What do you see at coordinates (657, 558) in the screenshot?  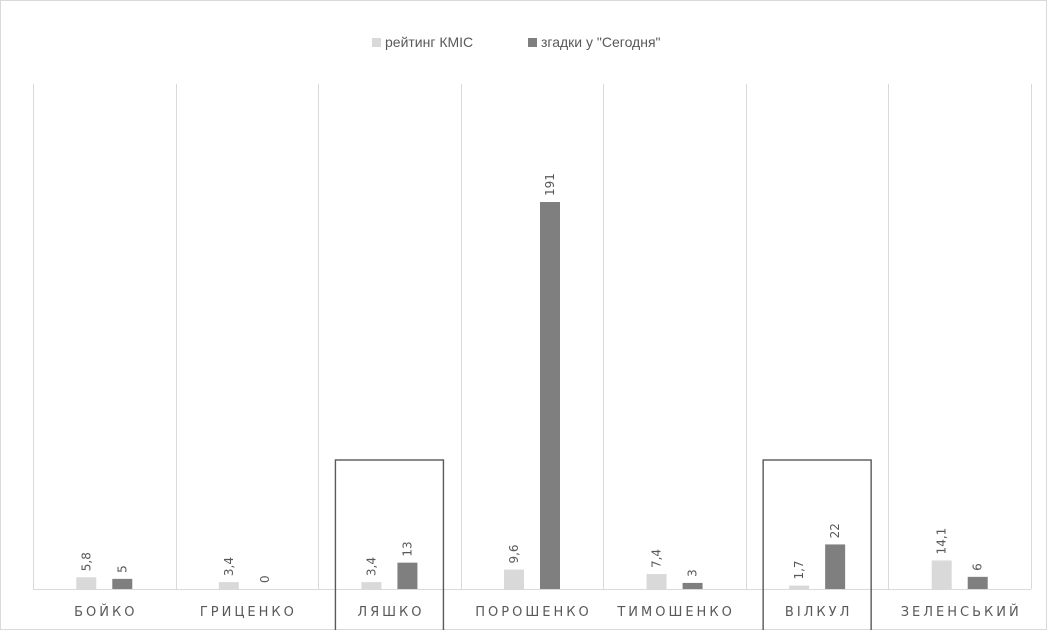 I see `data-label: 7,4` at bounding box center [657, 558].